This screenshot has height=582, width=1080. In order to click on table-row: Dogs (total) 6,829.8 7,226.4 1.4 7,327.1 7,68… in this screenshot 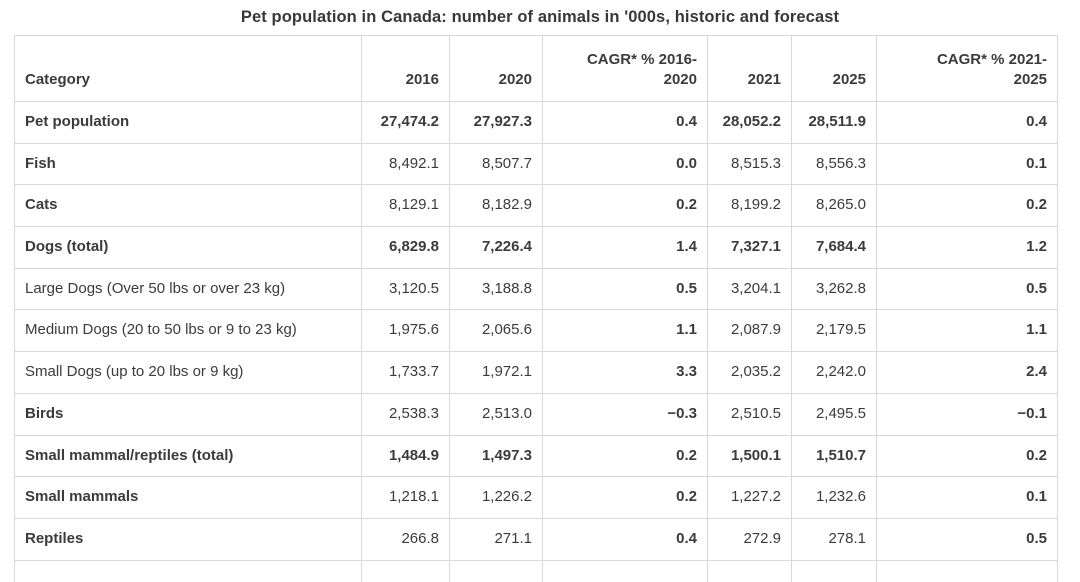, I will do `click(536, 247)`.